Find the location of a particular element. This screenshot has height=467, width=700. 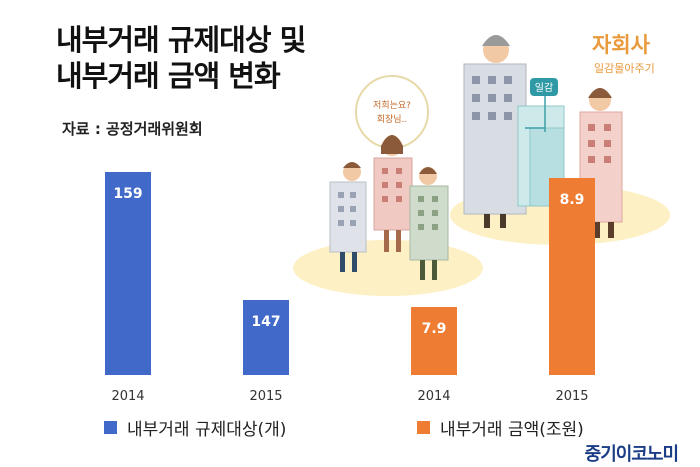

legend-right: 내부거래 금액(조원) is located at coordinates (500, 427).